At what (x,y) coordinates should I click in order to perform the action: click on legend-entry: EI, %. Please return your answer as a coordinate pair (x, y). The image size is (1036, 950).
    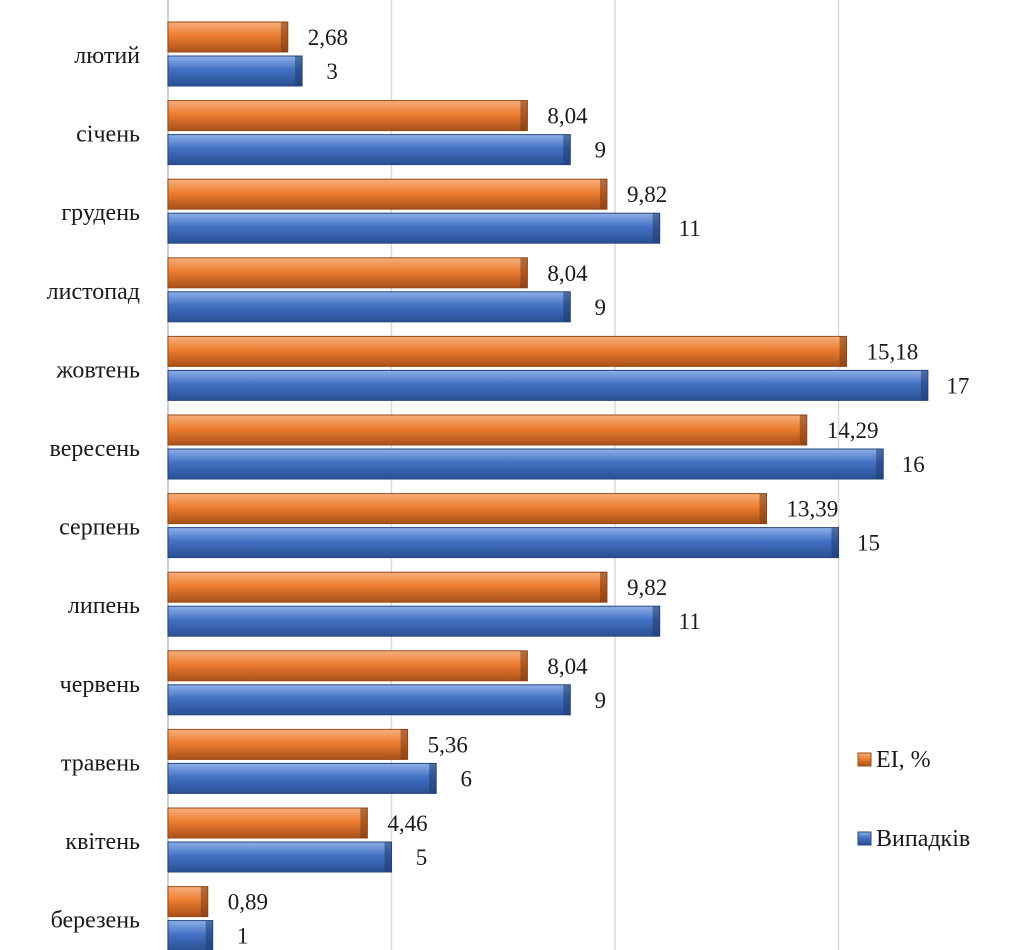
    Looking at the image, I should click on (903, 760).